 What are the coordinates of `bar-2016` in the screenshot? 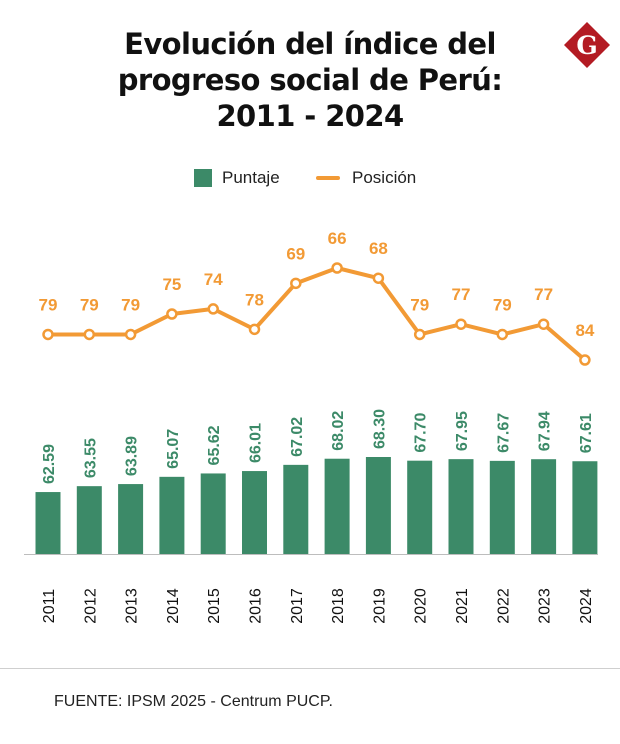 It's located at (254, 512).